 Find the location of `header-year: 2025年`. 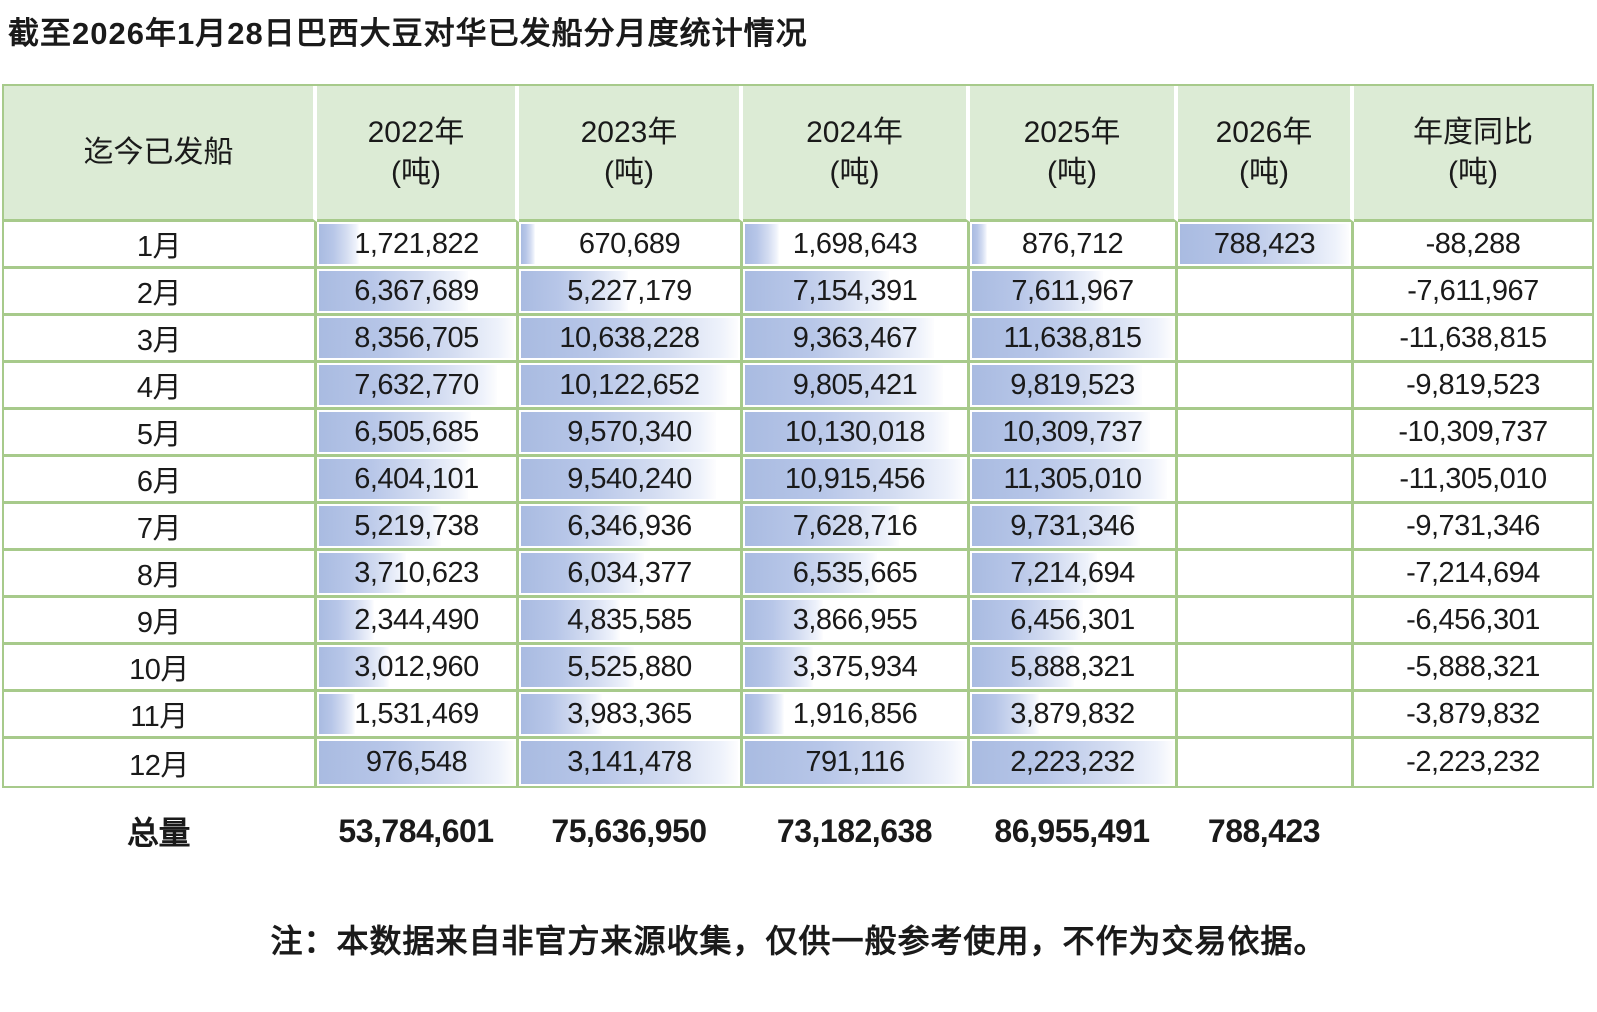

header-year: 2025年 is located at coordinates (1072, 132).